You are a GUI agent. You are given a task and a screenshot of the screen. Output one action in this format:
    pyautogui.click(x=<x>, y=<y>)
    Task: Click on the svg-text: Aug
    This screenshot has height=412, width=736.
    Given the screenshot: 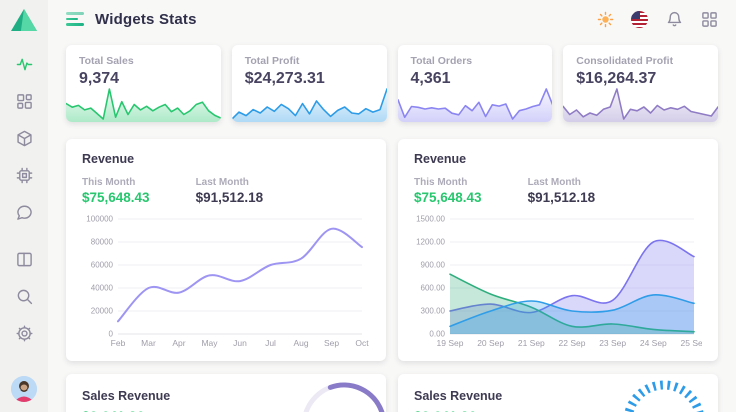 What is the action you would take?
    pyautogui.click(x=300, y=343)
    